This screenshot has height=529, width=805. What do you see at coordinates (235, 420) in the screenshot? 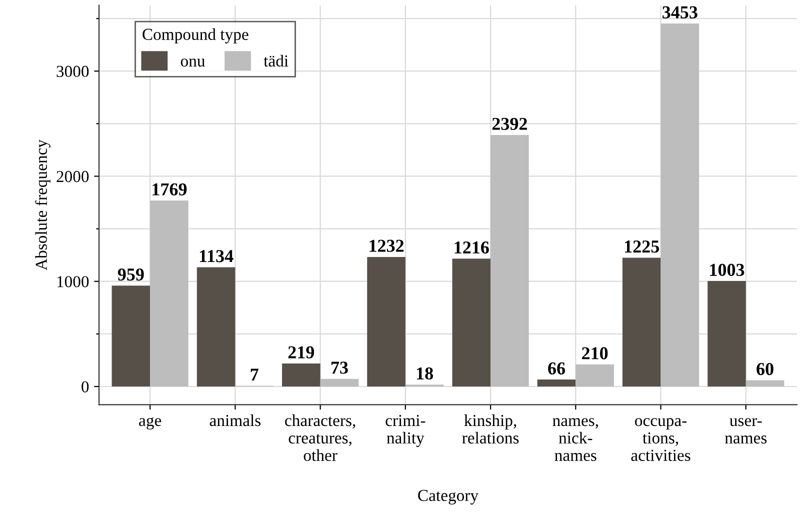
I see `x-tick-label: animals` at bounding box center [235, 420].